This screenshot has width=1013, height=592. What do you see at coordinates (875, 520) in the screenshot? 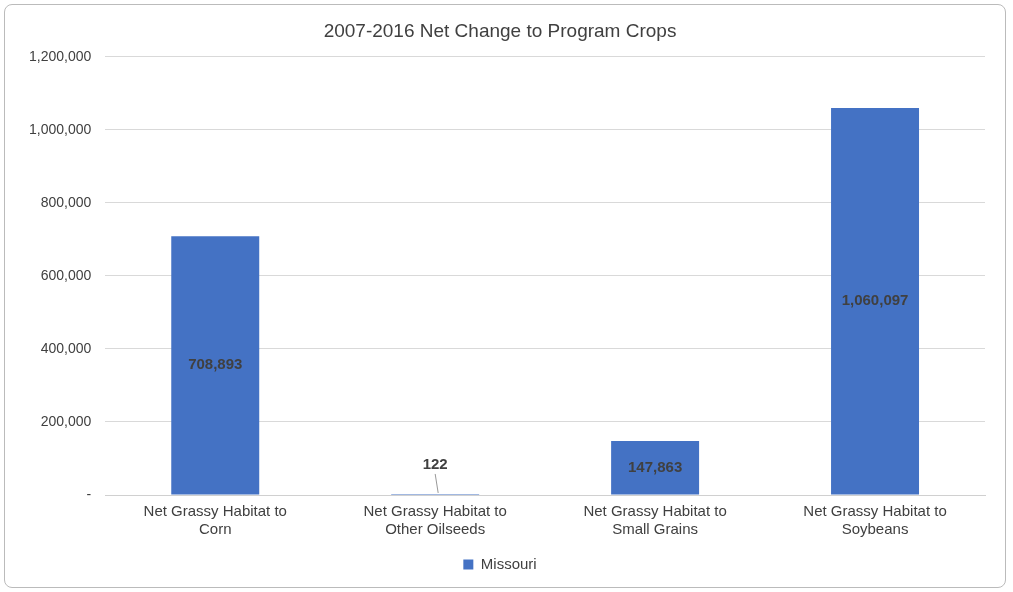
I see `x-tick-label: Net Grassy Habitat to Soybeans` at bounding box center [875, 520].